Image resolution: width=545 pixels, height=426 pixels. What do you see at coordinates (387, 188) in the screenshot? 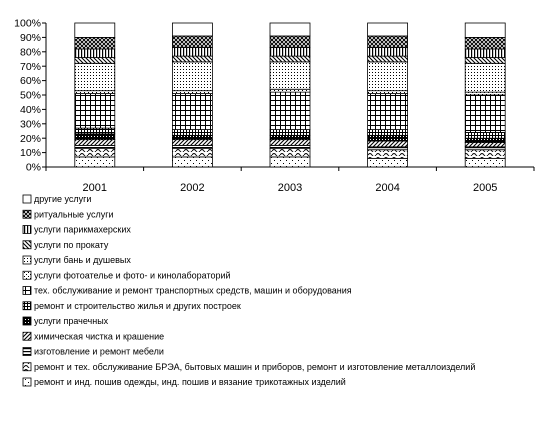
I see `x-tick-label: 2004` at bounding box center [387, 188].